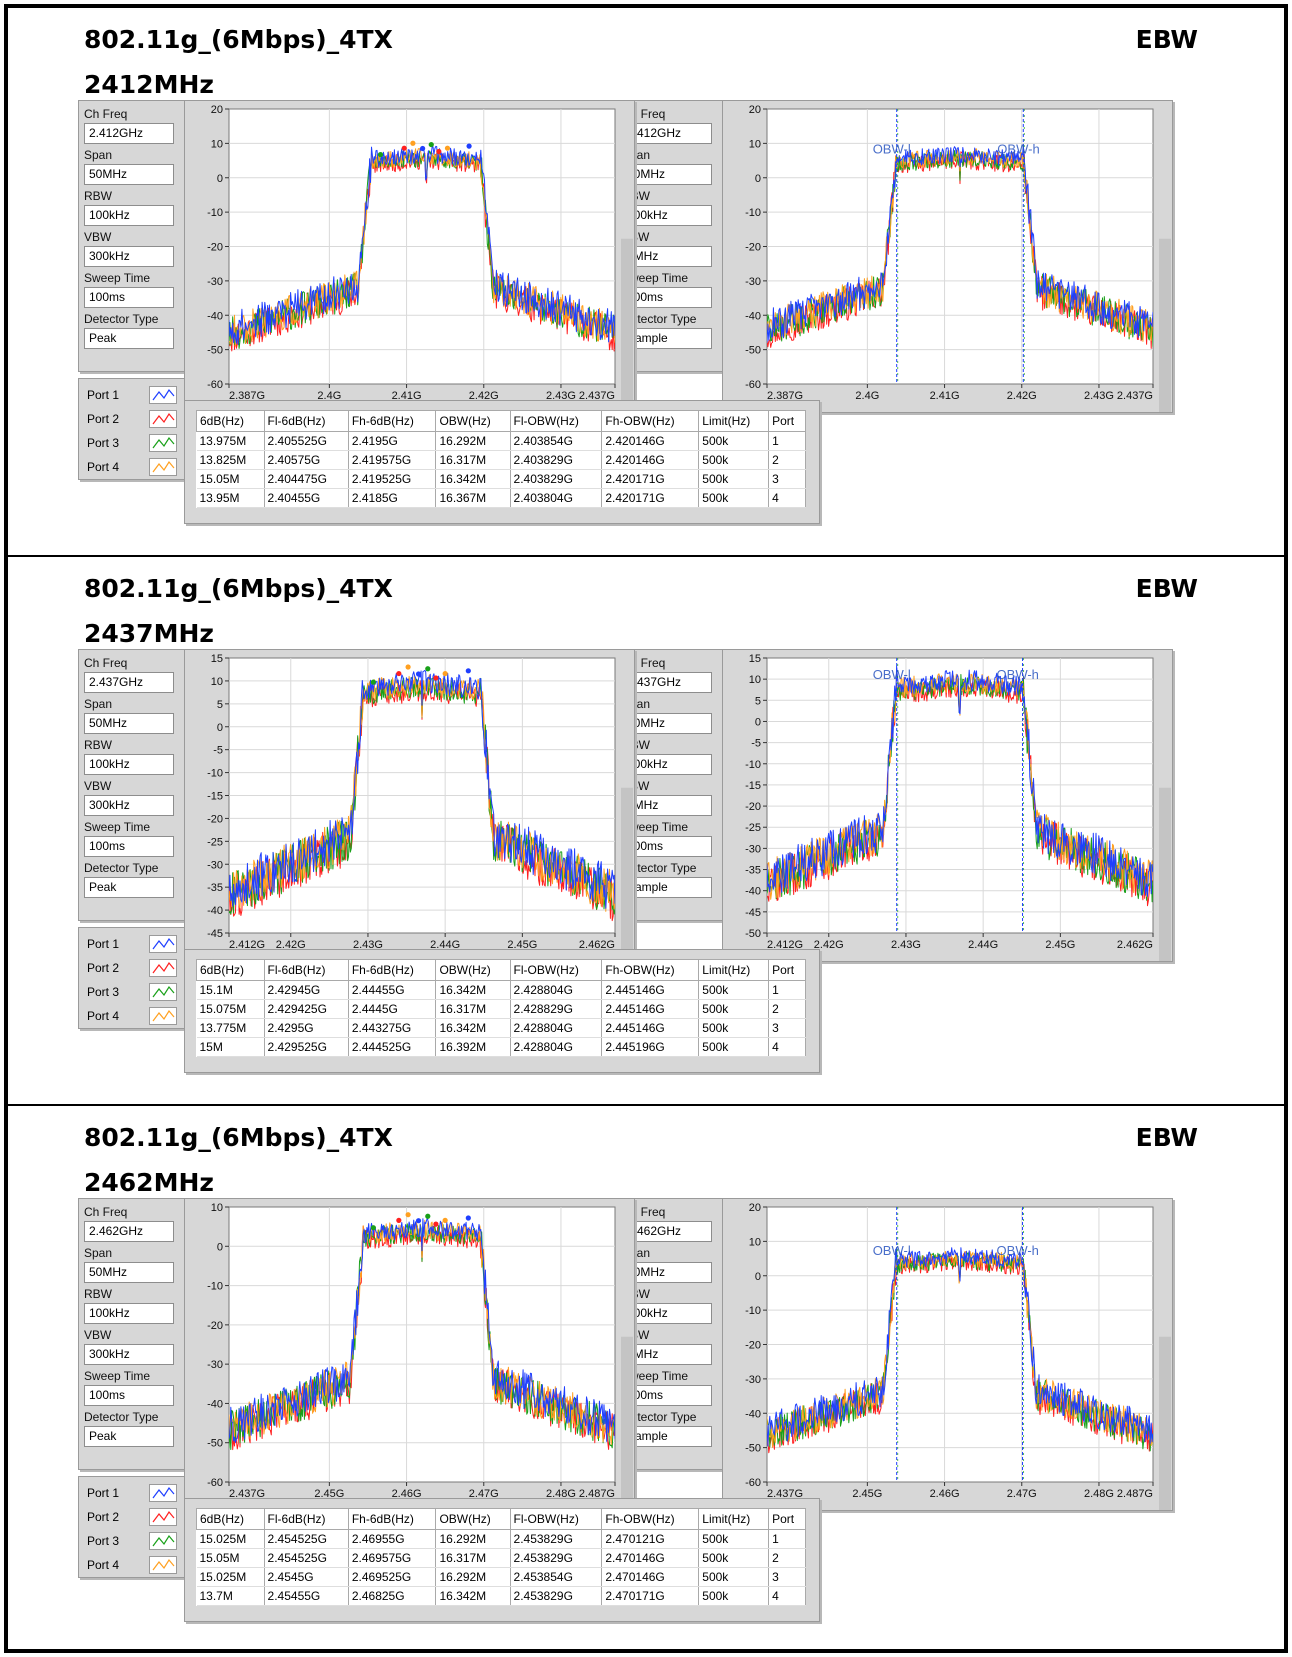 This screenshot has width=1292, height=1657. I want to click on column-header: Fh-6dB(Hz), so click(392, 1519).